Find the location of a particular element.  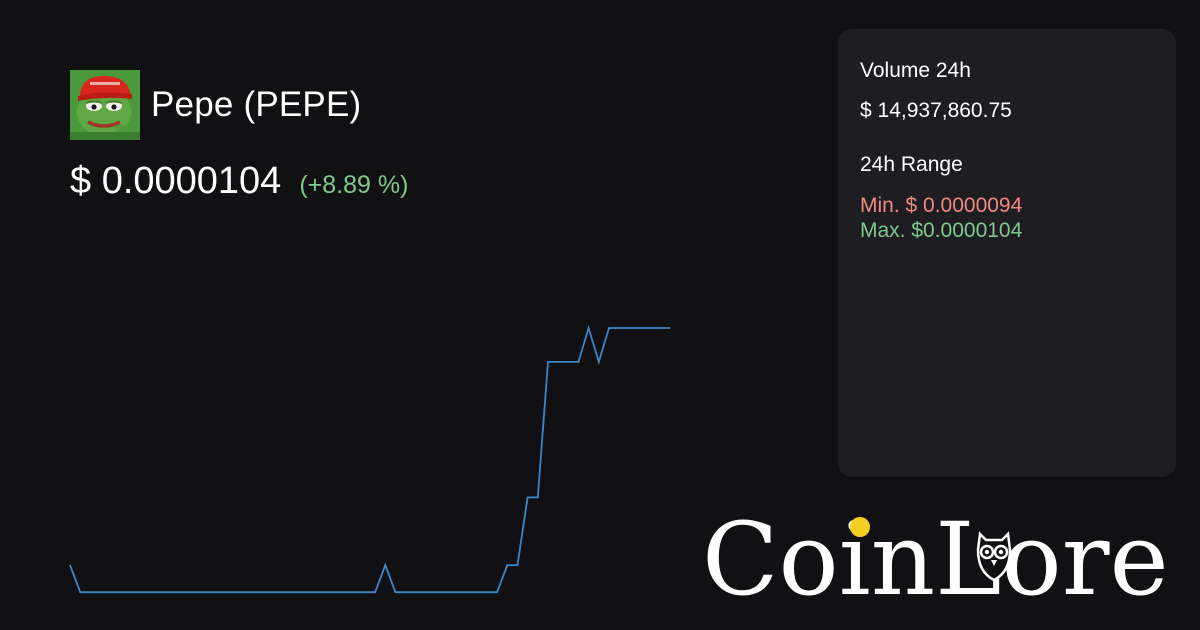

brand-name: CoinLore is located at coordinates (935, 559).